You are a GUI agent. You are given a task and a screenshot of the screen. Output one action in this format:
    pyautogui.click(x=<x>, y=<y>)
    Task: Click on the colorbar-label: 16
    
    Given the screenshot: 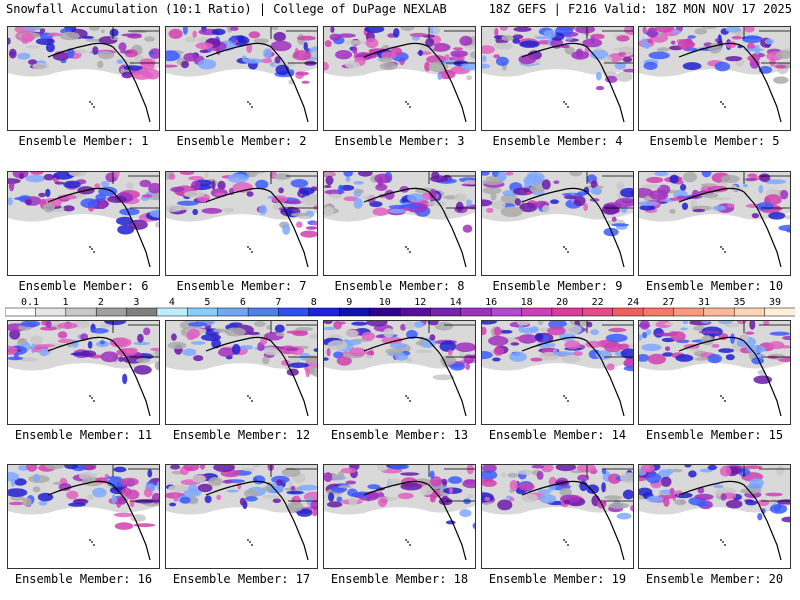 What is the action you would take?
    pyautogui.click(x=491, y=302)
    